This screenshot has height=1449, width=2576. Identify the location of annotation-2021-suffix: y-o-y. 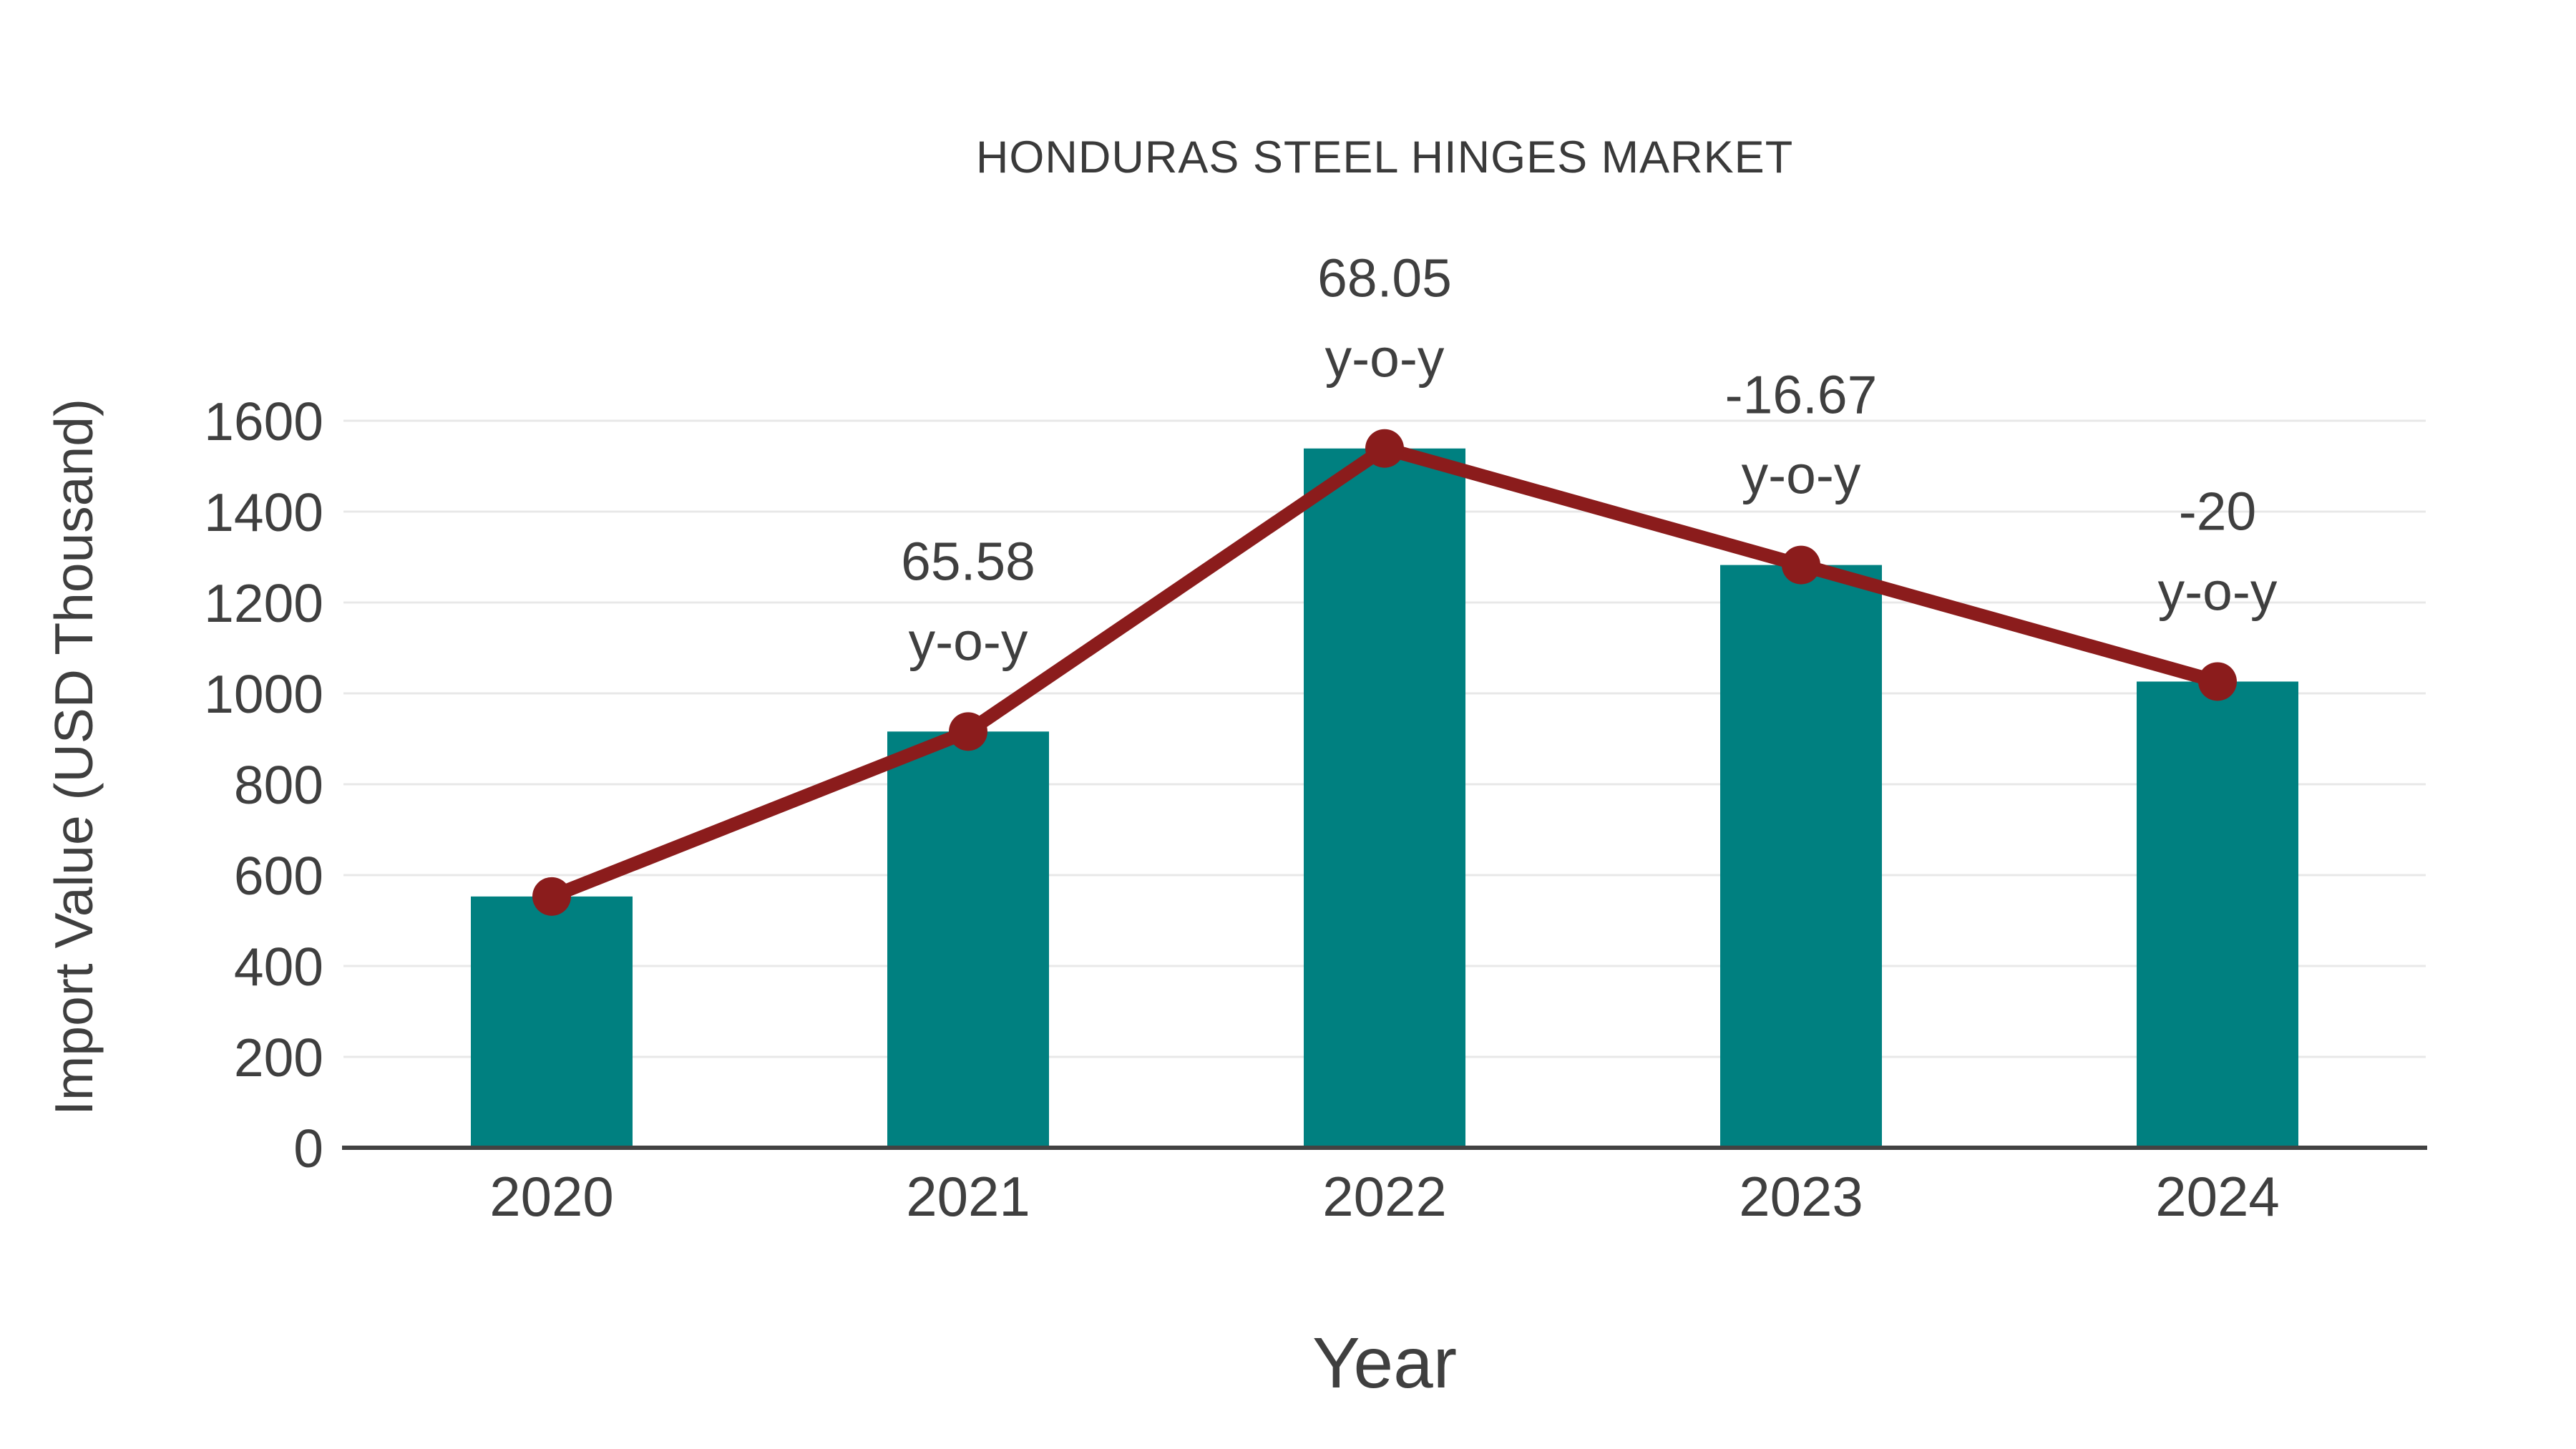
(968, 641).